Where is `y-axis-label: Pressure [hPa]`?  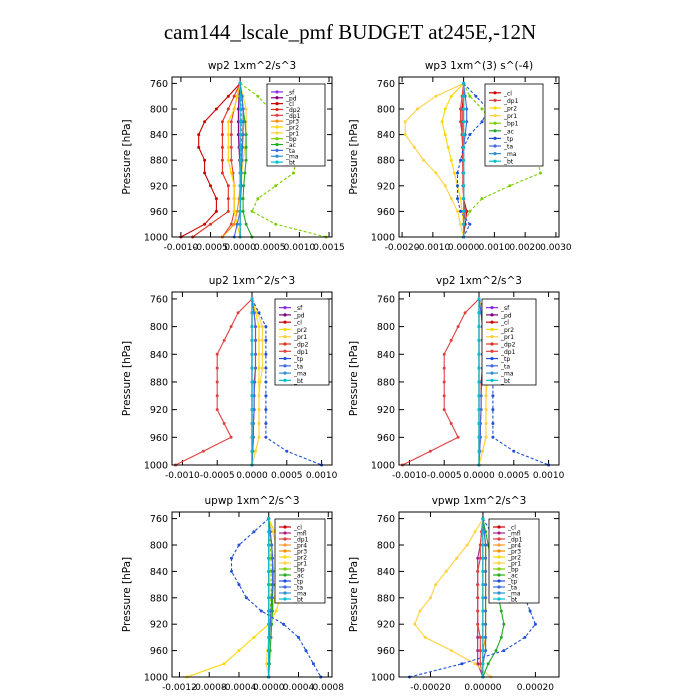
y-axis-label: Pressure [hPa] is located at coordinates (354, 156).